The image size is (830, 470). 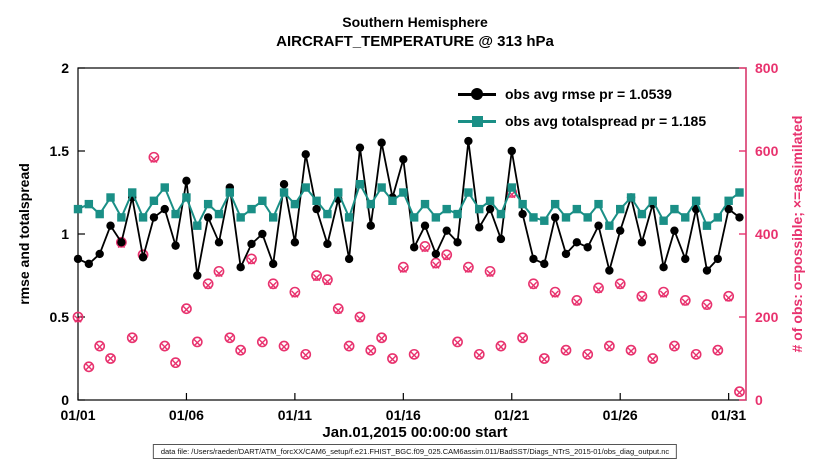 I want to click on y-left-tick-label: 0.5, so click(x=60, y=317).